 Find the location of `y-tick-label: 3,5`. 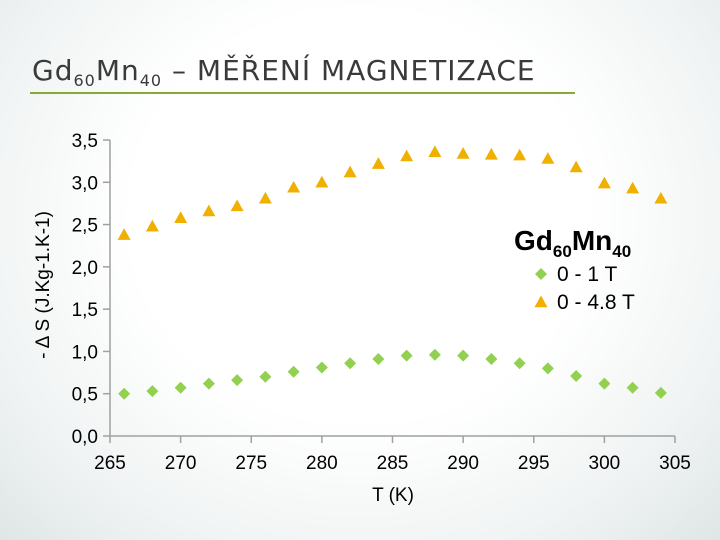

y-tick-label: 3,5 is located at coordinates (85, 141).